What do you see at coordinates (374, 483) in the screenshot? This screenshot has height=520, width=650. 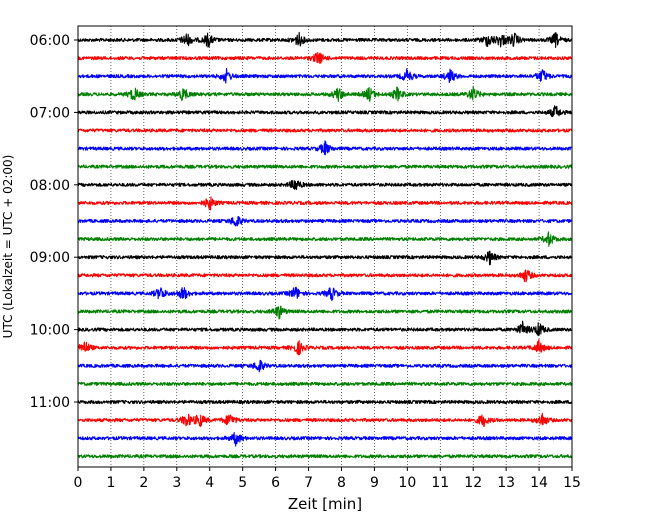 I see `x-tick-label: 9` at bounding box center [374, 483].